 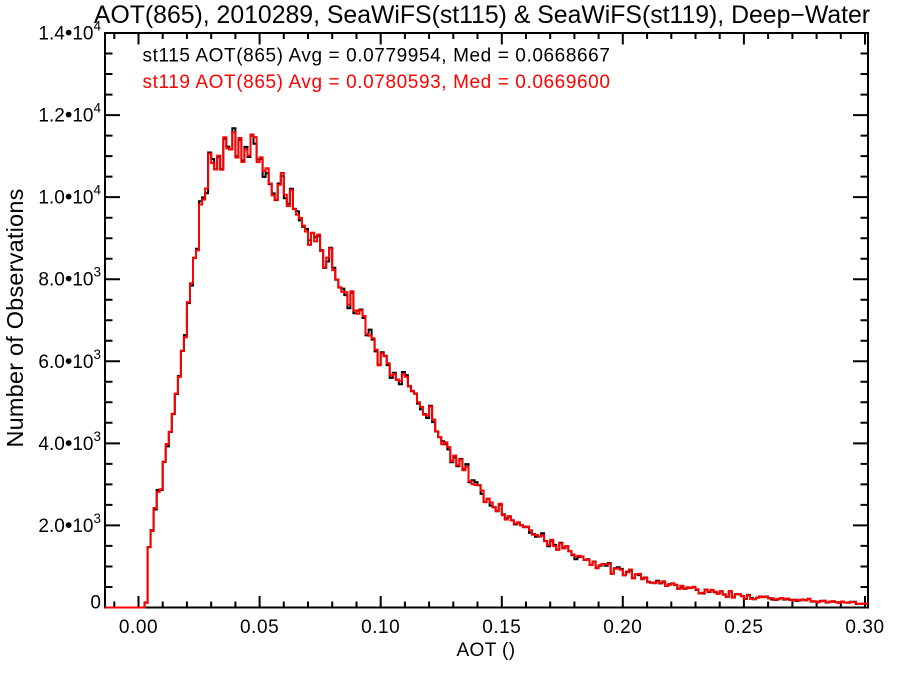 What do you see at coordinates (15, 317) in the screenshot?
I see `svg-text: Number of Observations` at bounding box center [15, 317].